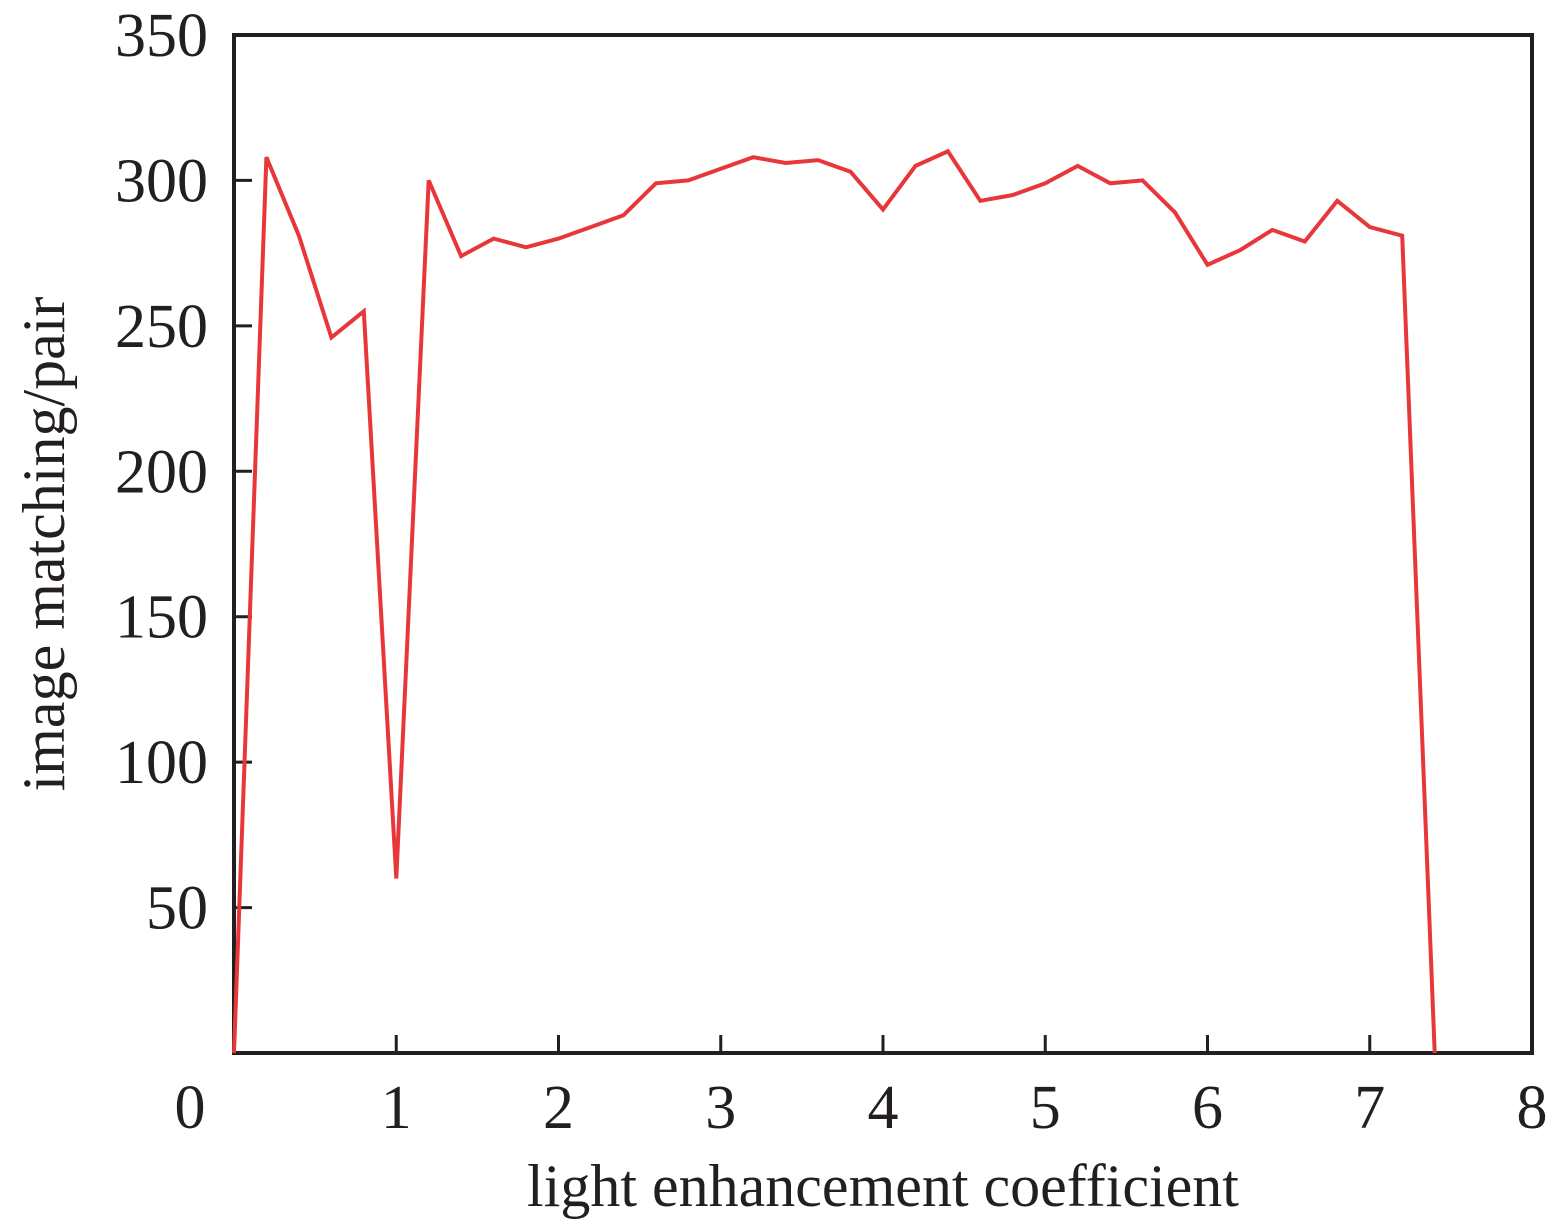 This screenshot has height=1227, width=1559. What do you see at coordinates (161, 618) in the screenshot?
I see `y-tick-label: 150` at bounding box center [161, 618].